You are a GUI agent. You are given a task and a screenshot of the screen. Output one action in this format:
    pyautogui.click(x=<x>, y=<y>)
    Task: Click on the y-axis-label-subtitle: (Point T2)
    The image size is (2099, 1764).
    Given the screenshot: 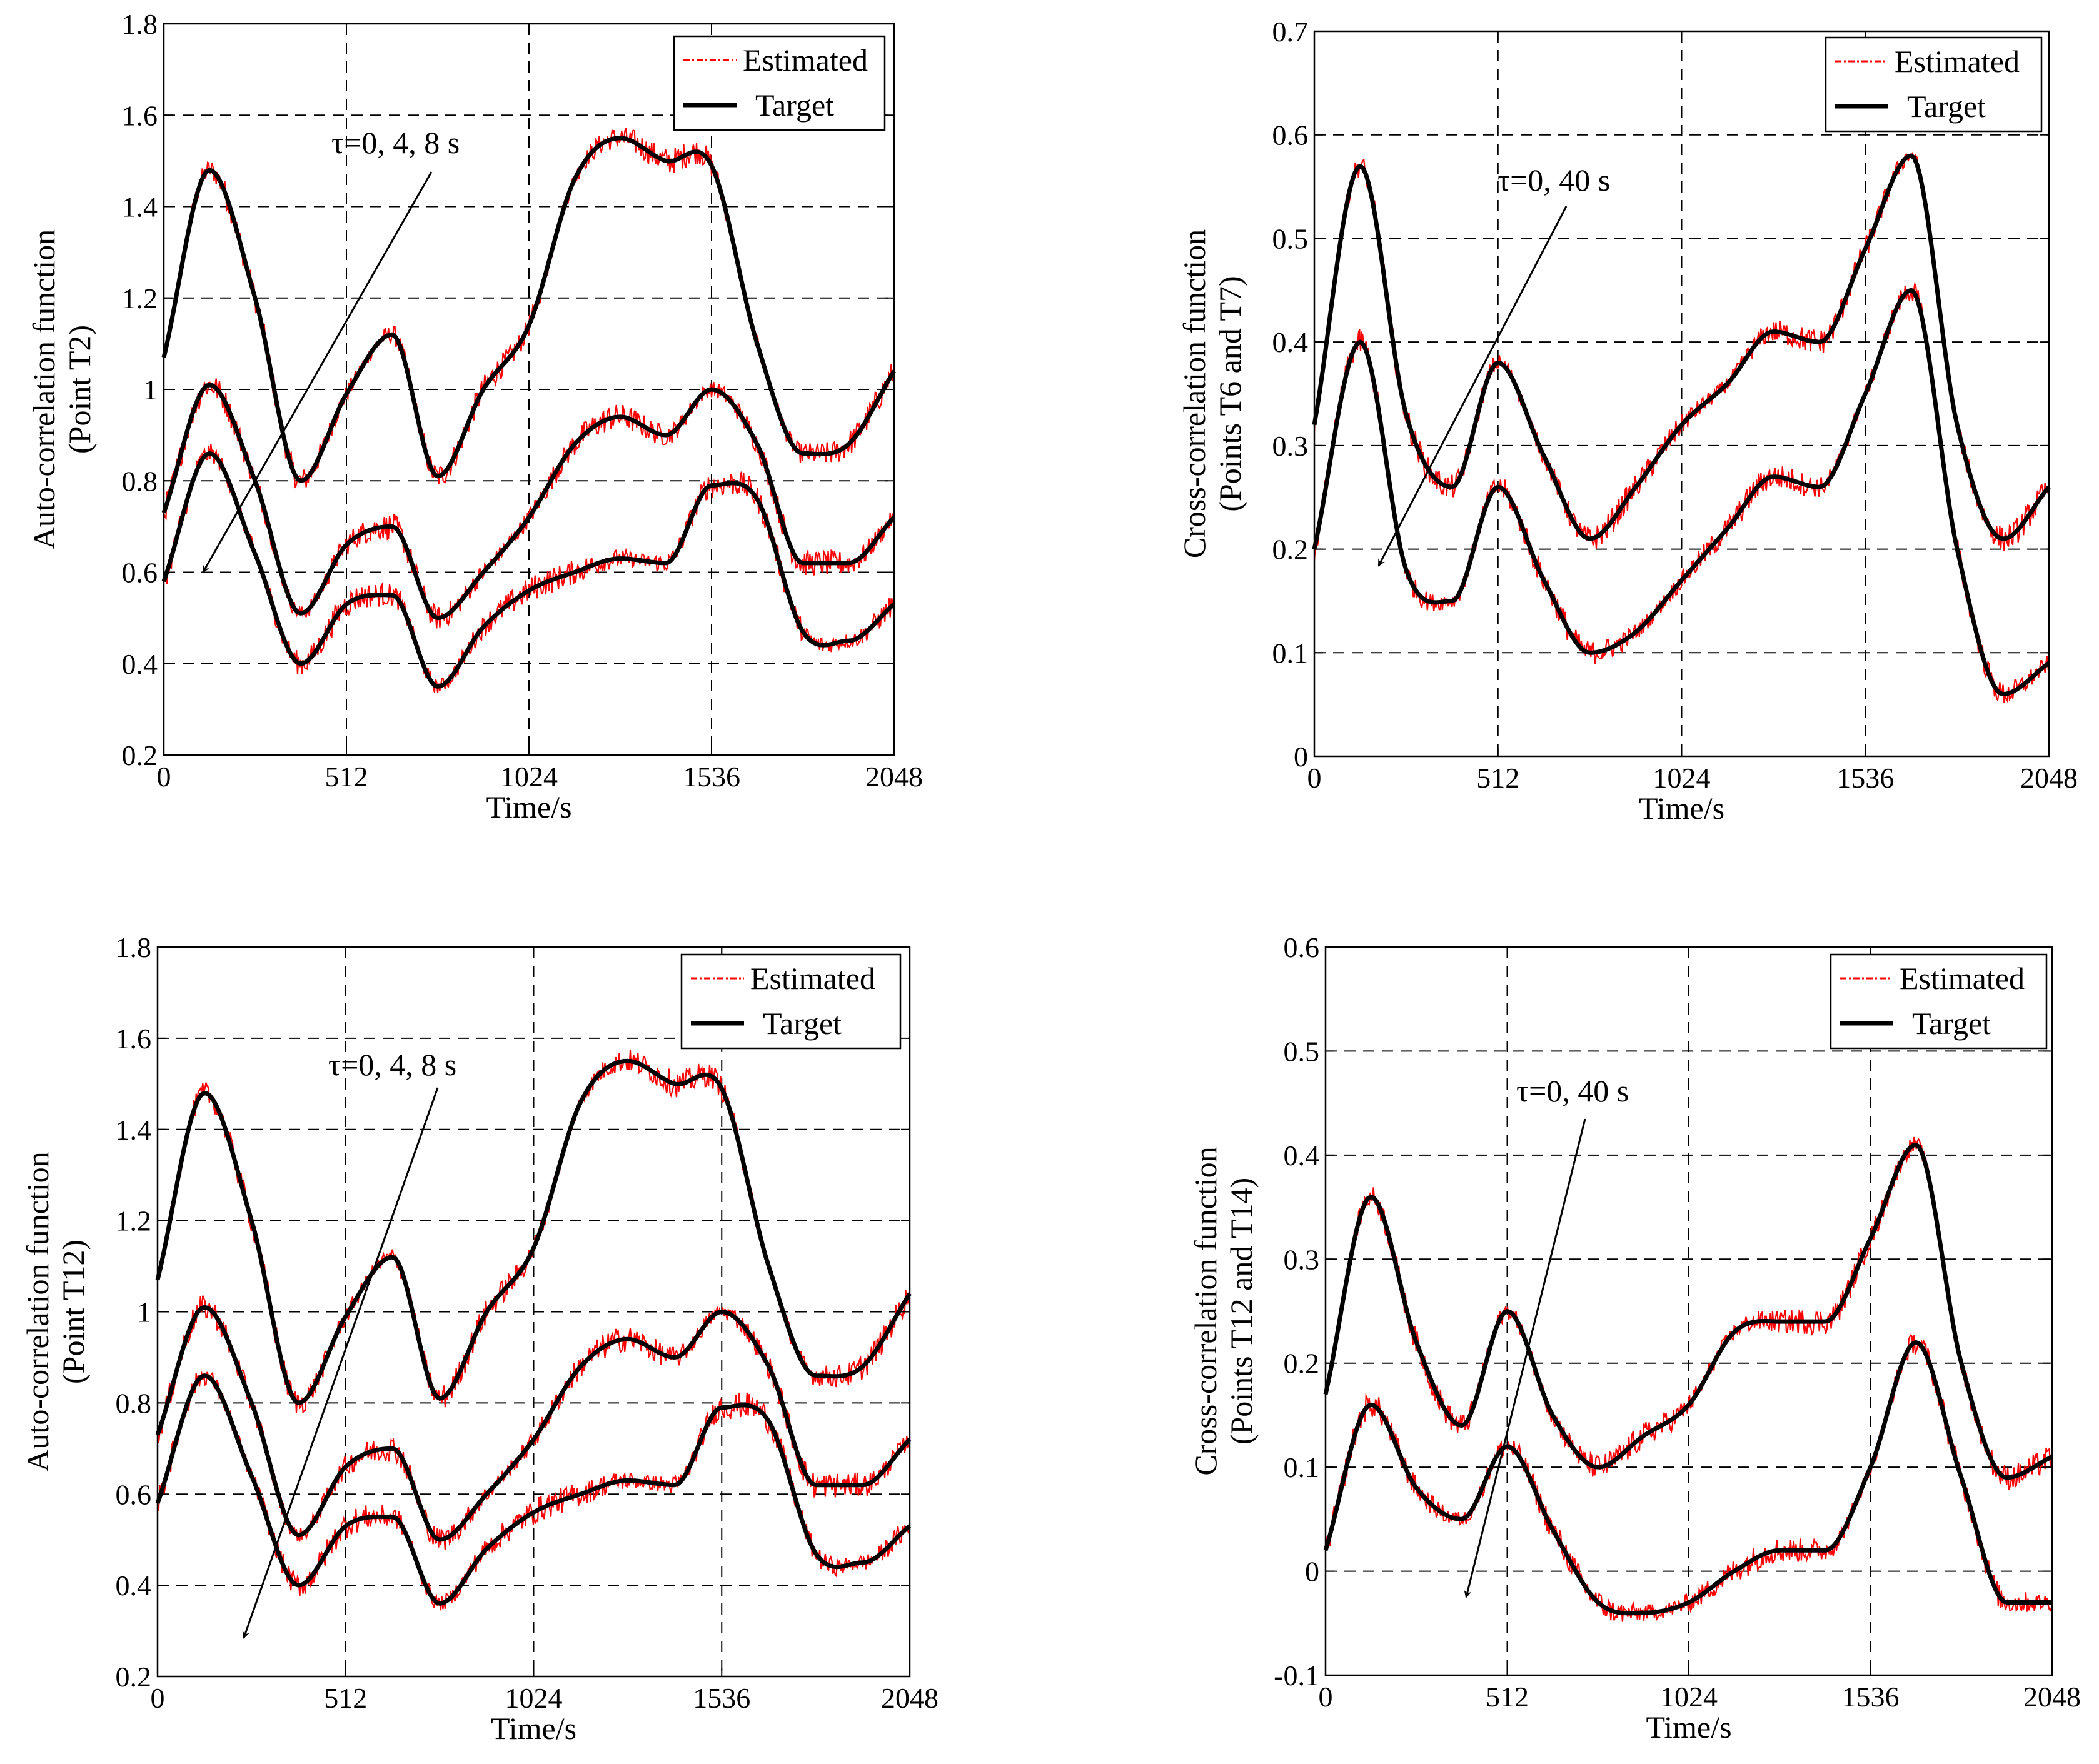 What is the action you would take?
    pyautogui.click(x=79, y=389)
    